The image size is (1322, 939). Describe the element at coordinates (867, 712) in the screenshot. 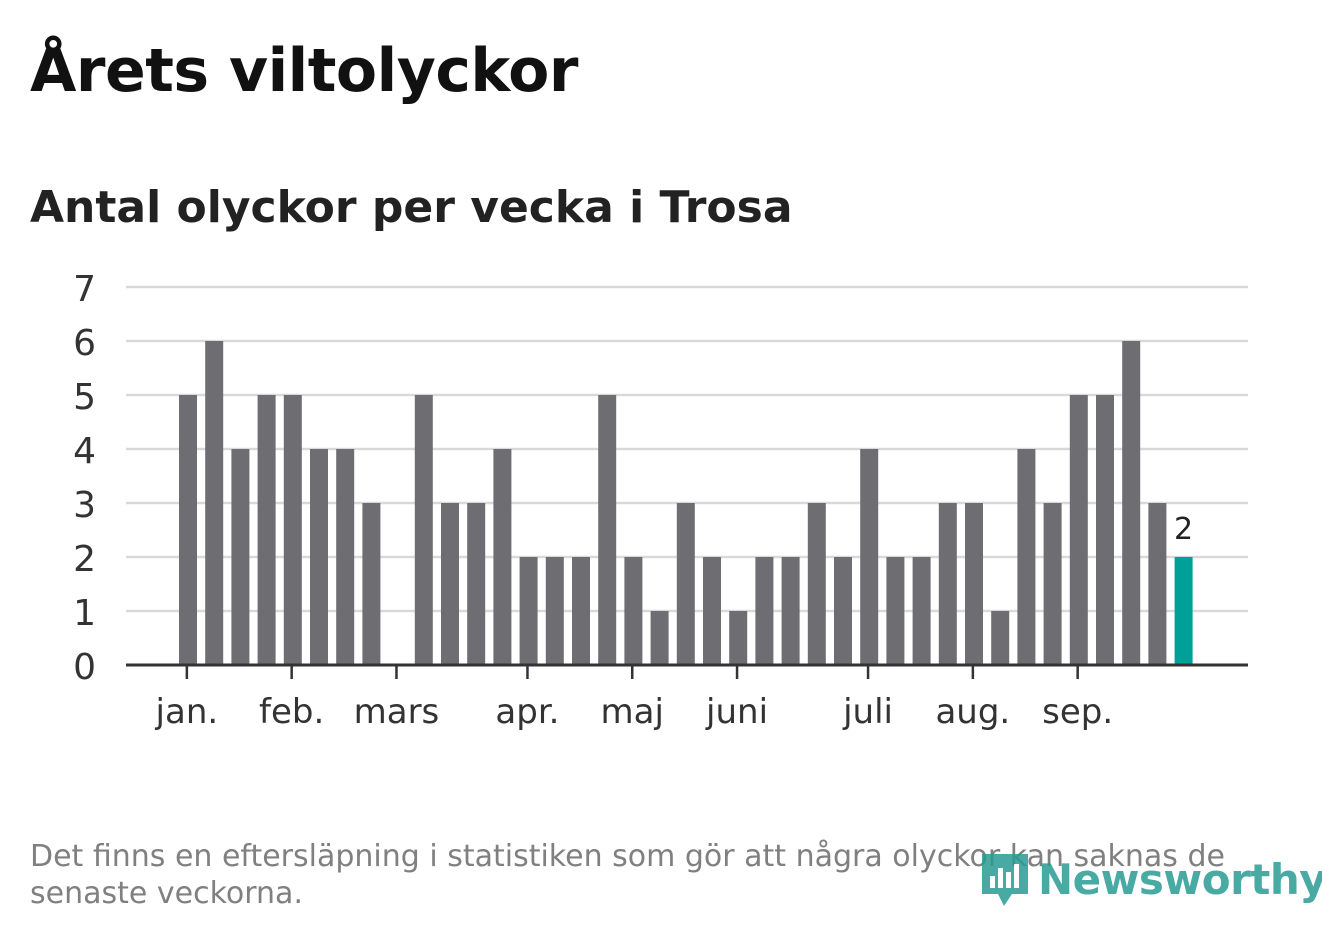

I see `x-tick-label: juli` at that location.